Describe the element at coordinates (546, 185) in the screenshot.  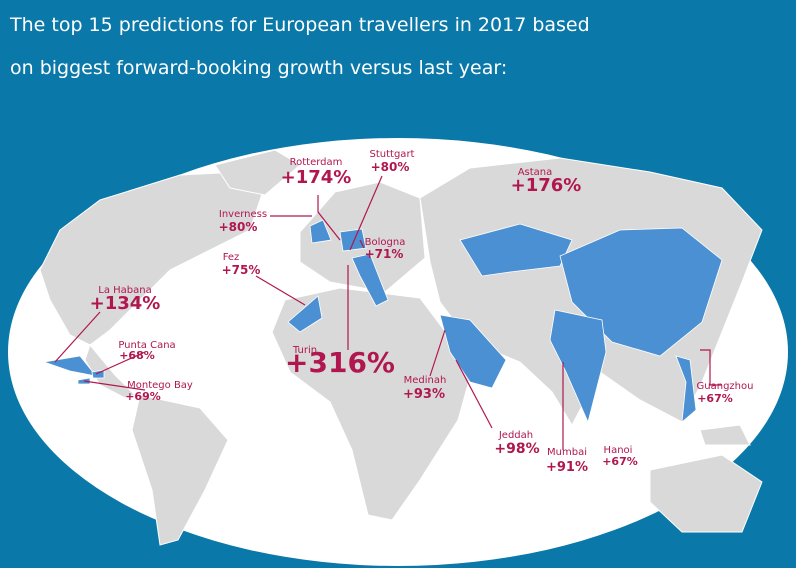
I see `growth-value: +176%` at that location.